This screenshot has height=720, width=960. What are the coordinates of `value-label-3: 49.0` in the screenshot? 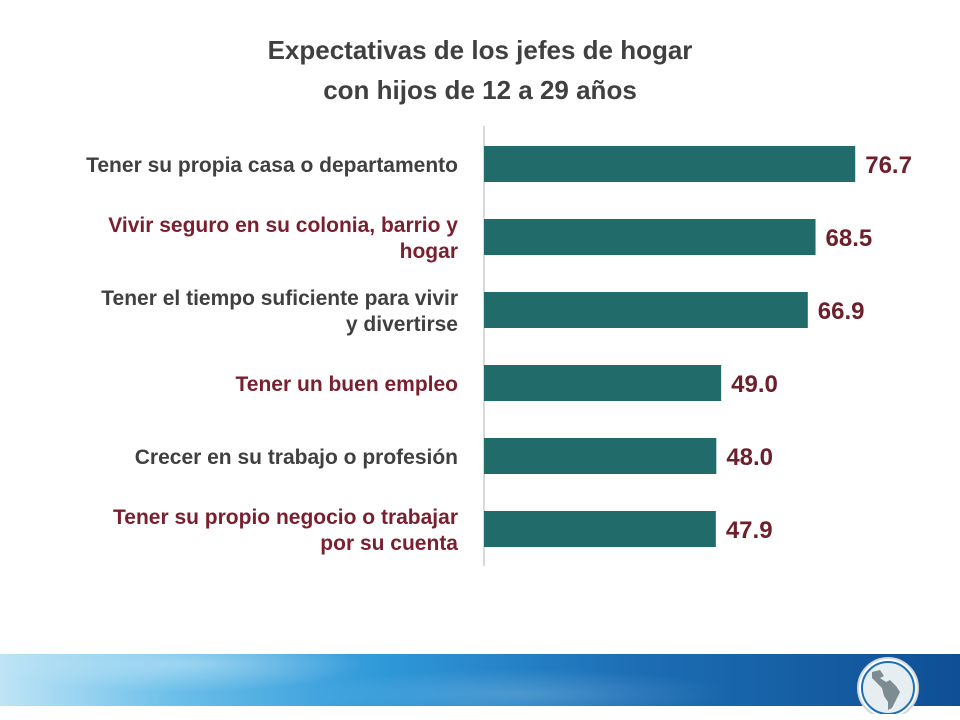 It's located at (754, 384).